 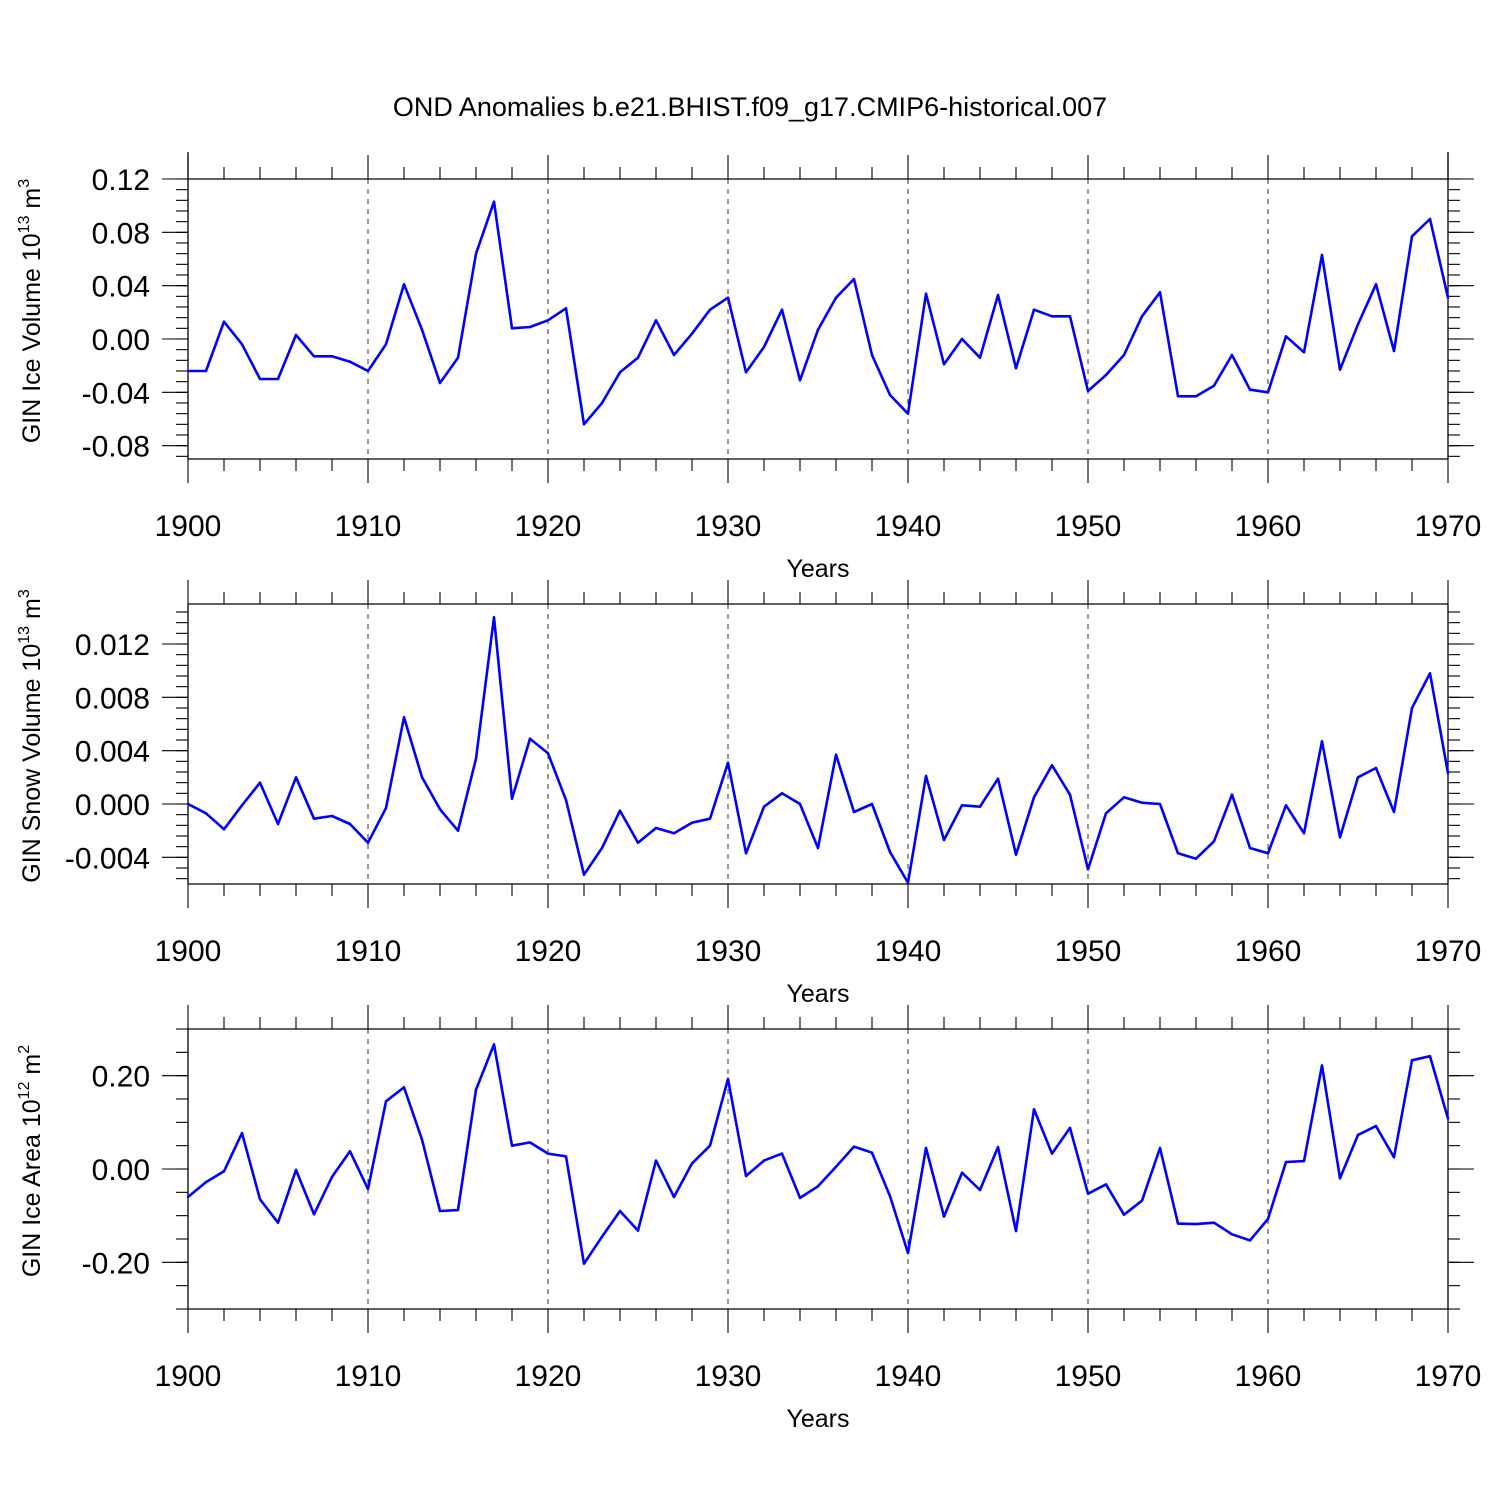 I want to click on y-tick-label: -0.08, so click(x=116, y=447).